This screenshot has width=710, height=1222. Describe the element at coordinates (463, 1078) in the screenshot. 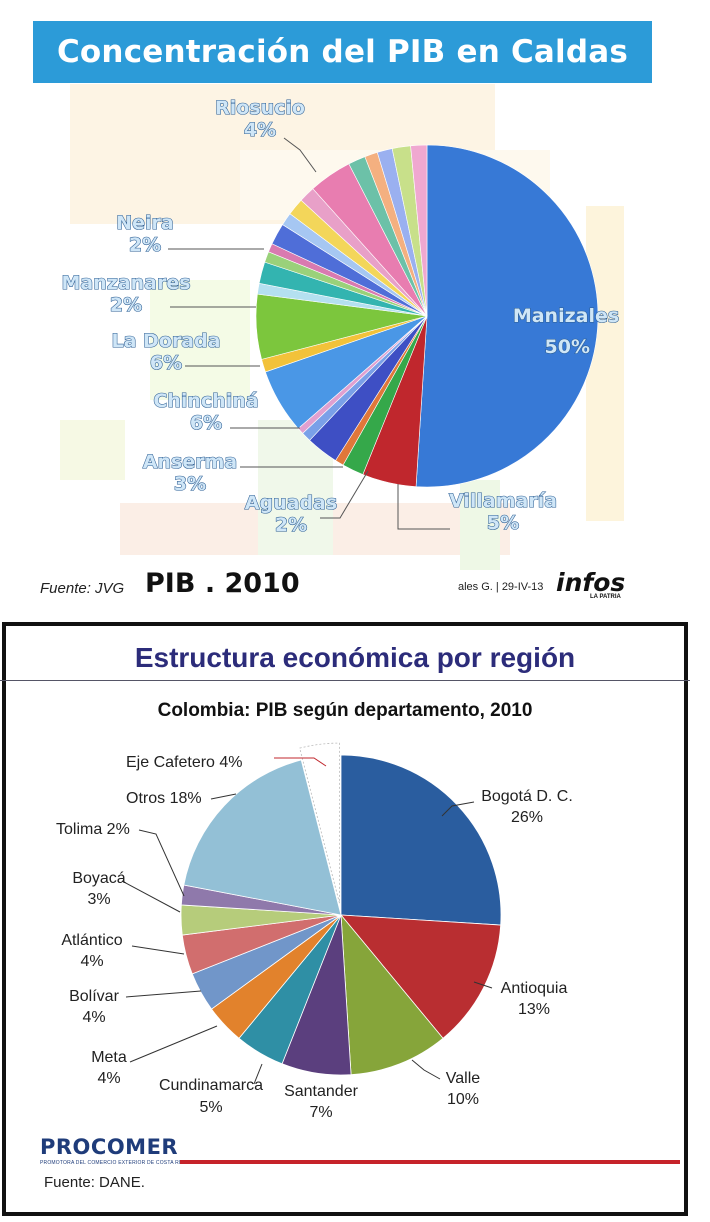

I see `label-valle: Valle` at that location.